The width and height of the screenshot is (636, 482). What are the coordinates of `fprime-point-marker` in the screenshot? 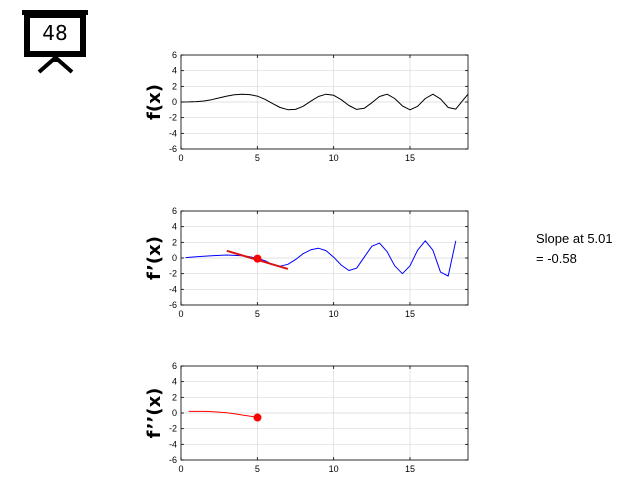 It's located at (257, 258).